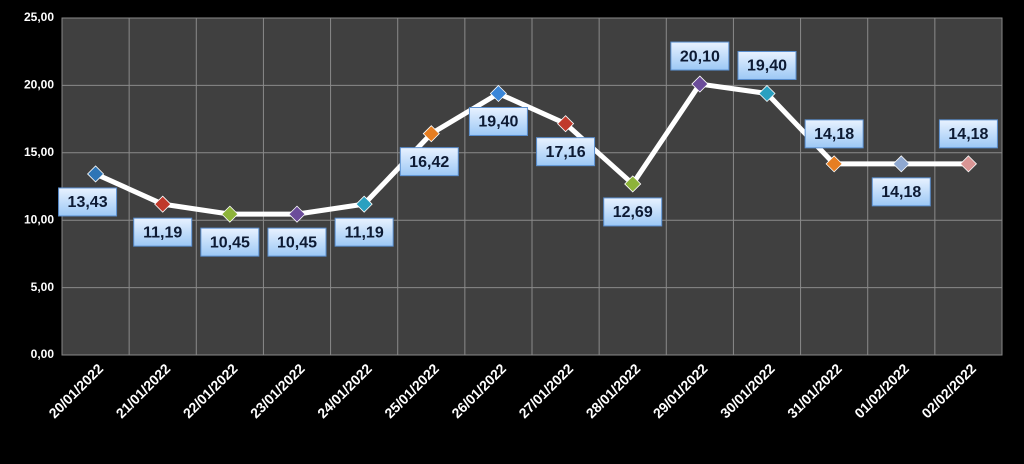 Image resolution: width=1024 pixels, height=464 pixels. Describe the element at coordinates (948, 390) in the screenshot. I see `x-tick-label: 02/02/2022` at that location.